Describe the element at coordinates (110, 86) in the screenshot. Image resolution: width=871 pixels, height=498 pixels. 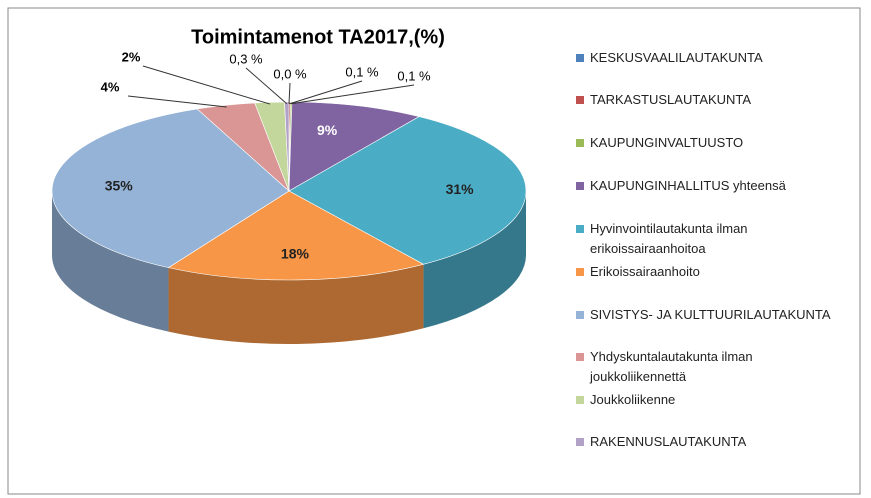
I see `data-label: 4%` at that location.